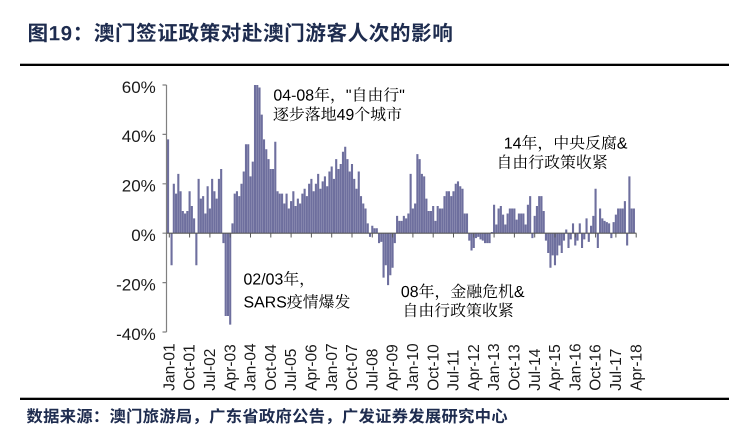 Image resolution: width=740 pixels, height=436 pixels. I want to click on svg-text: Apr-12, so click(474, 367).